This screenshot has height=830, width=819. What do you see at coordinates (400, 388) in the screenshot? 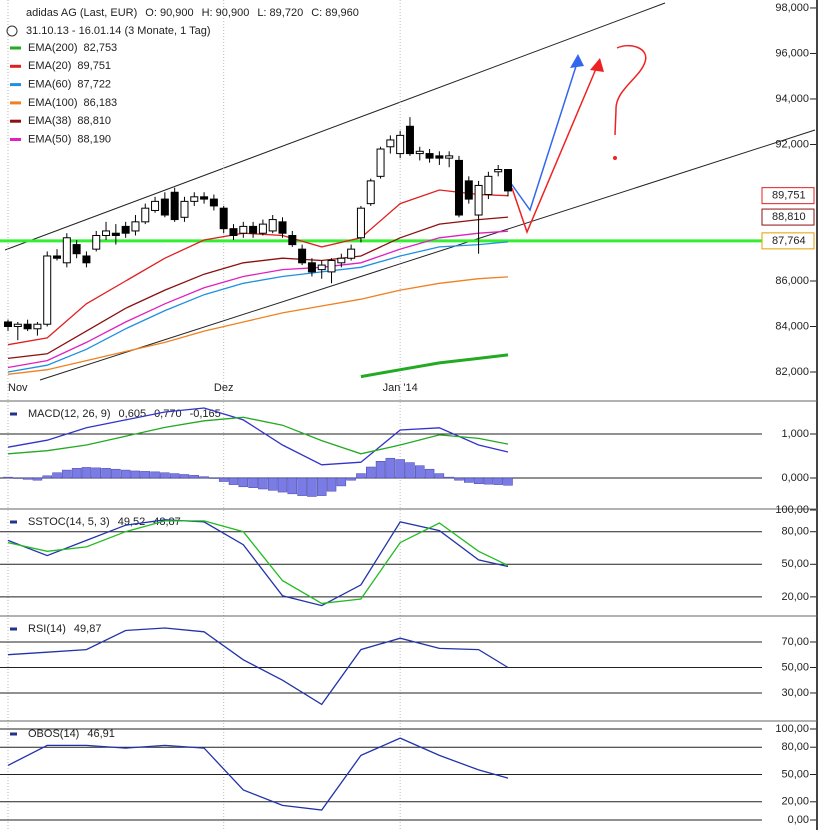
I see `x-tick-label: Jan '14` at bounding box center [400, 388].